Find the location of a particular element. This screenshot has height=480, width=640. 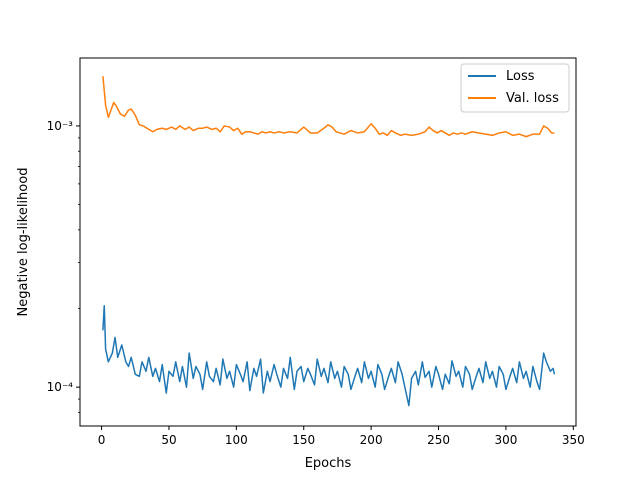

y-tick-label: 10⁻³ is located at coordinates (60, 126).